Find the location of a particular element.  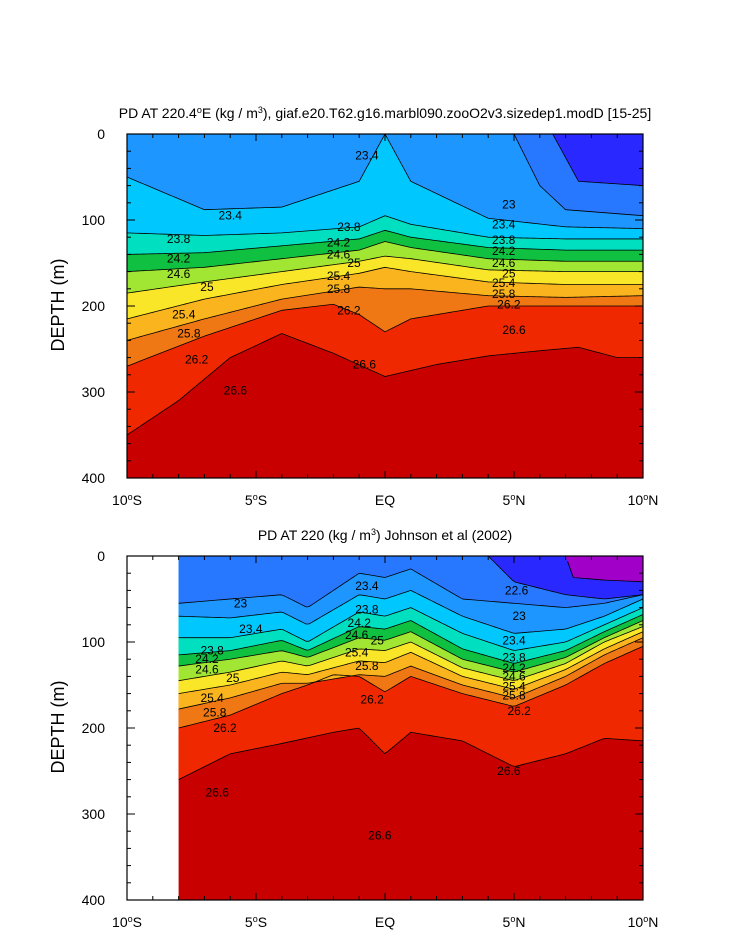

contour-line-22.2 is located at coordinates (605, 572).